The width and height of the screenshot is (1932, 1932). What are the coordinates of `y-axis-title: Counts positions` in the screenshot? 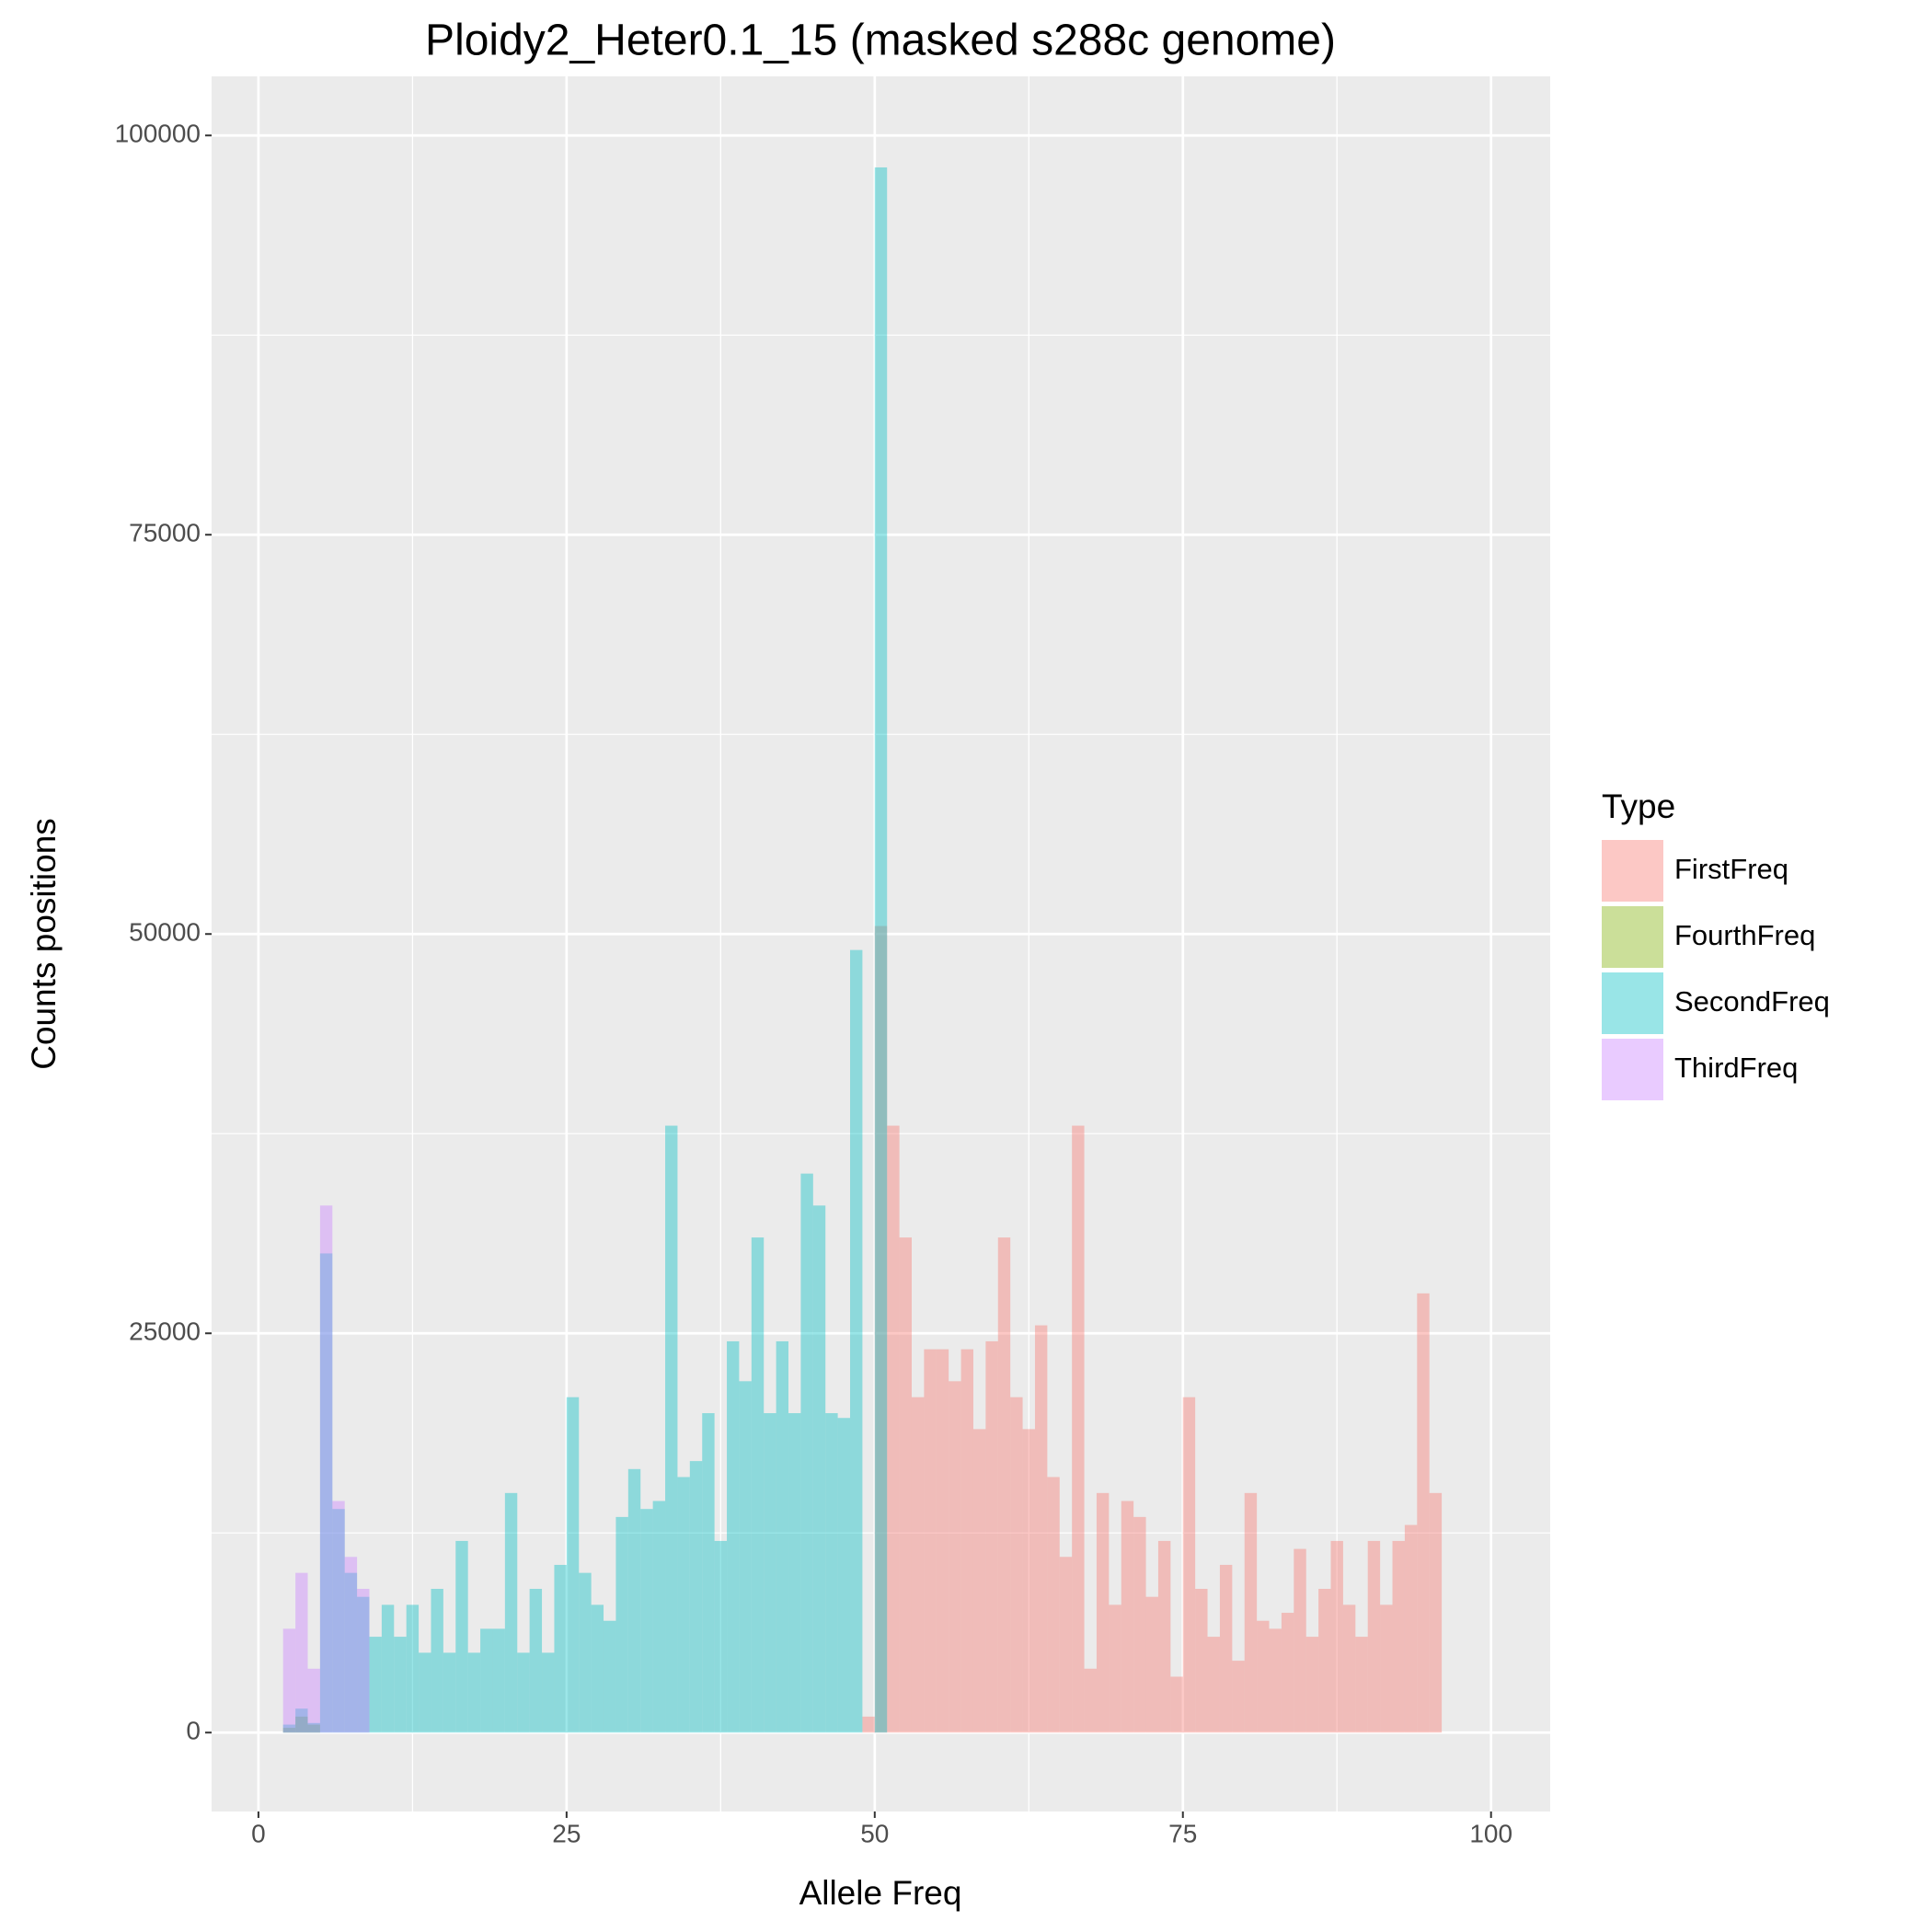 It's located at (44, 944).